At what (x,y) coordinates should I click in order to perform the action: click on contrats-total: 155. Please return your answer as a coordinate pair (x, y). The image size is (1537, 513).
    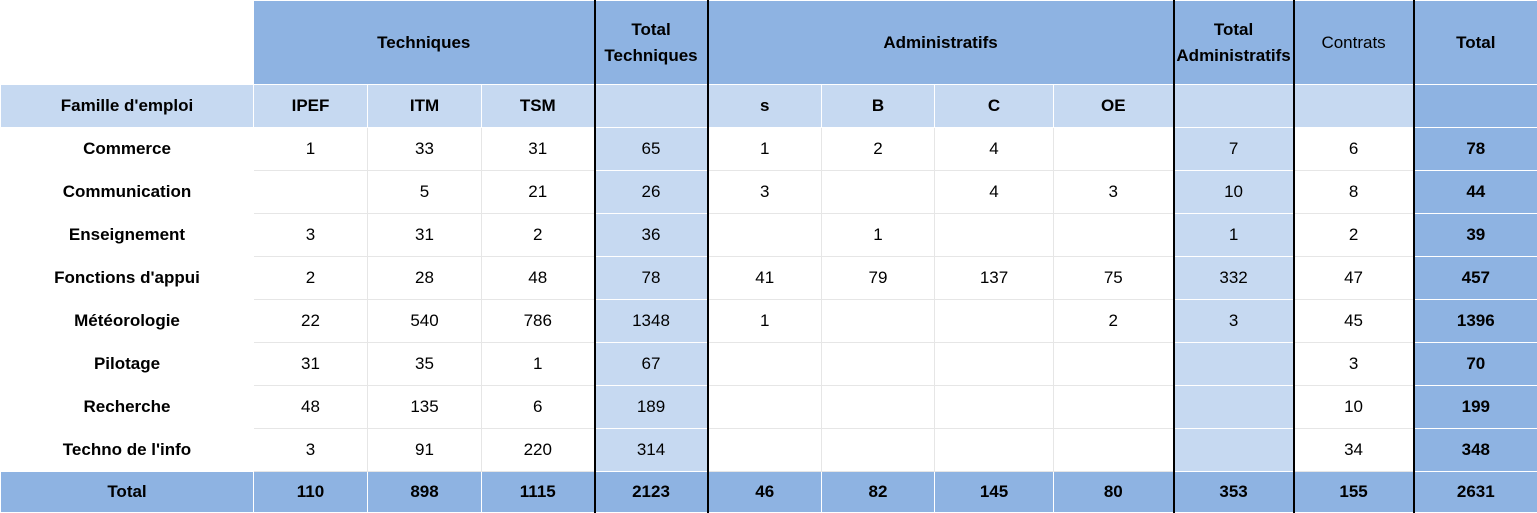
    Looking at the image, I should click on (1354, 492).